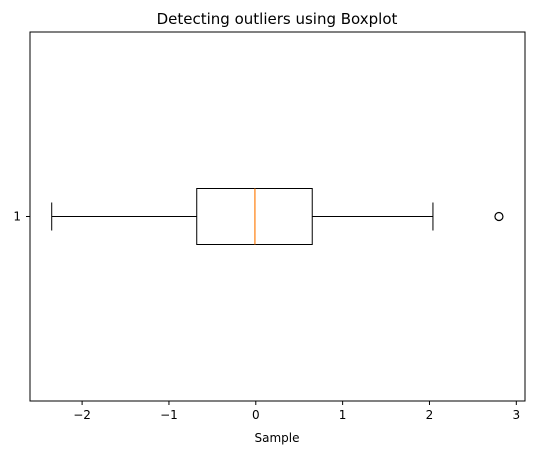 The image size is (534, 455). Describe the element at coordinates (277, 19) in the screenshot. I see `chart-title: Detecting outliers using Boxplot` at that location.